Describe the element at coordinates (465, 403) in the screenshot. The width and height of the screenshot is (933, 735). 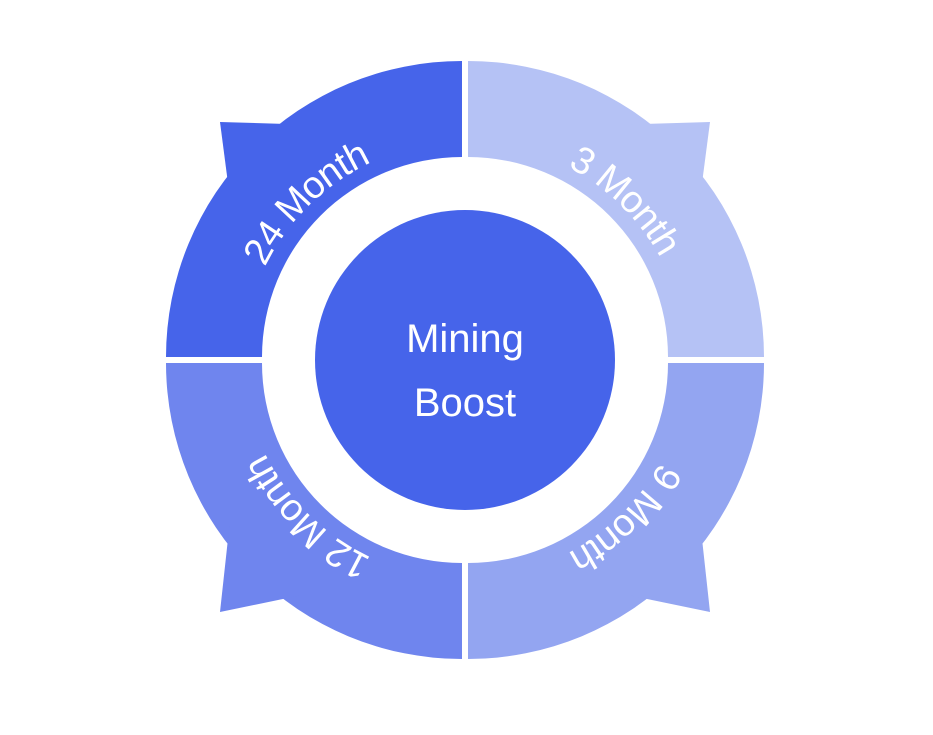
I see `center-label-line2: Boost` at that location.